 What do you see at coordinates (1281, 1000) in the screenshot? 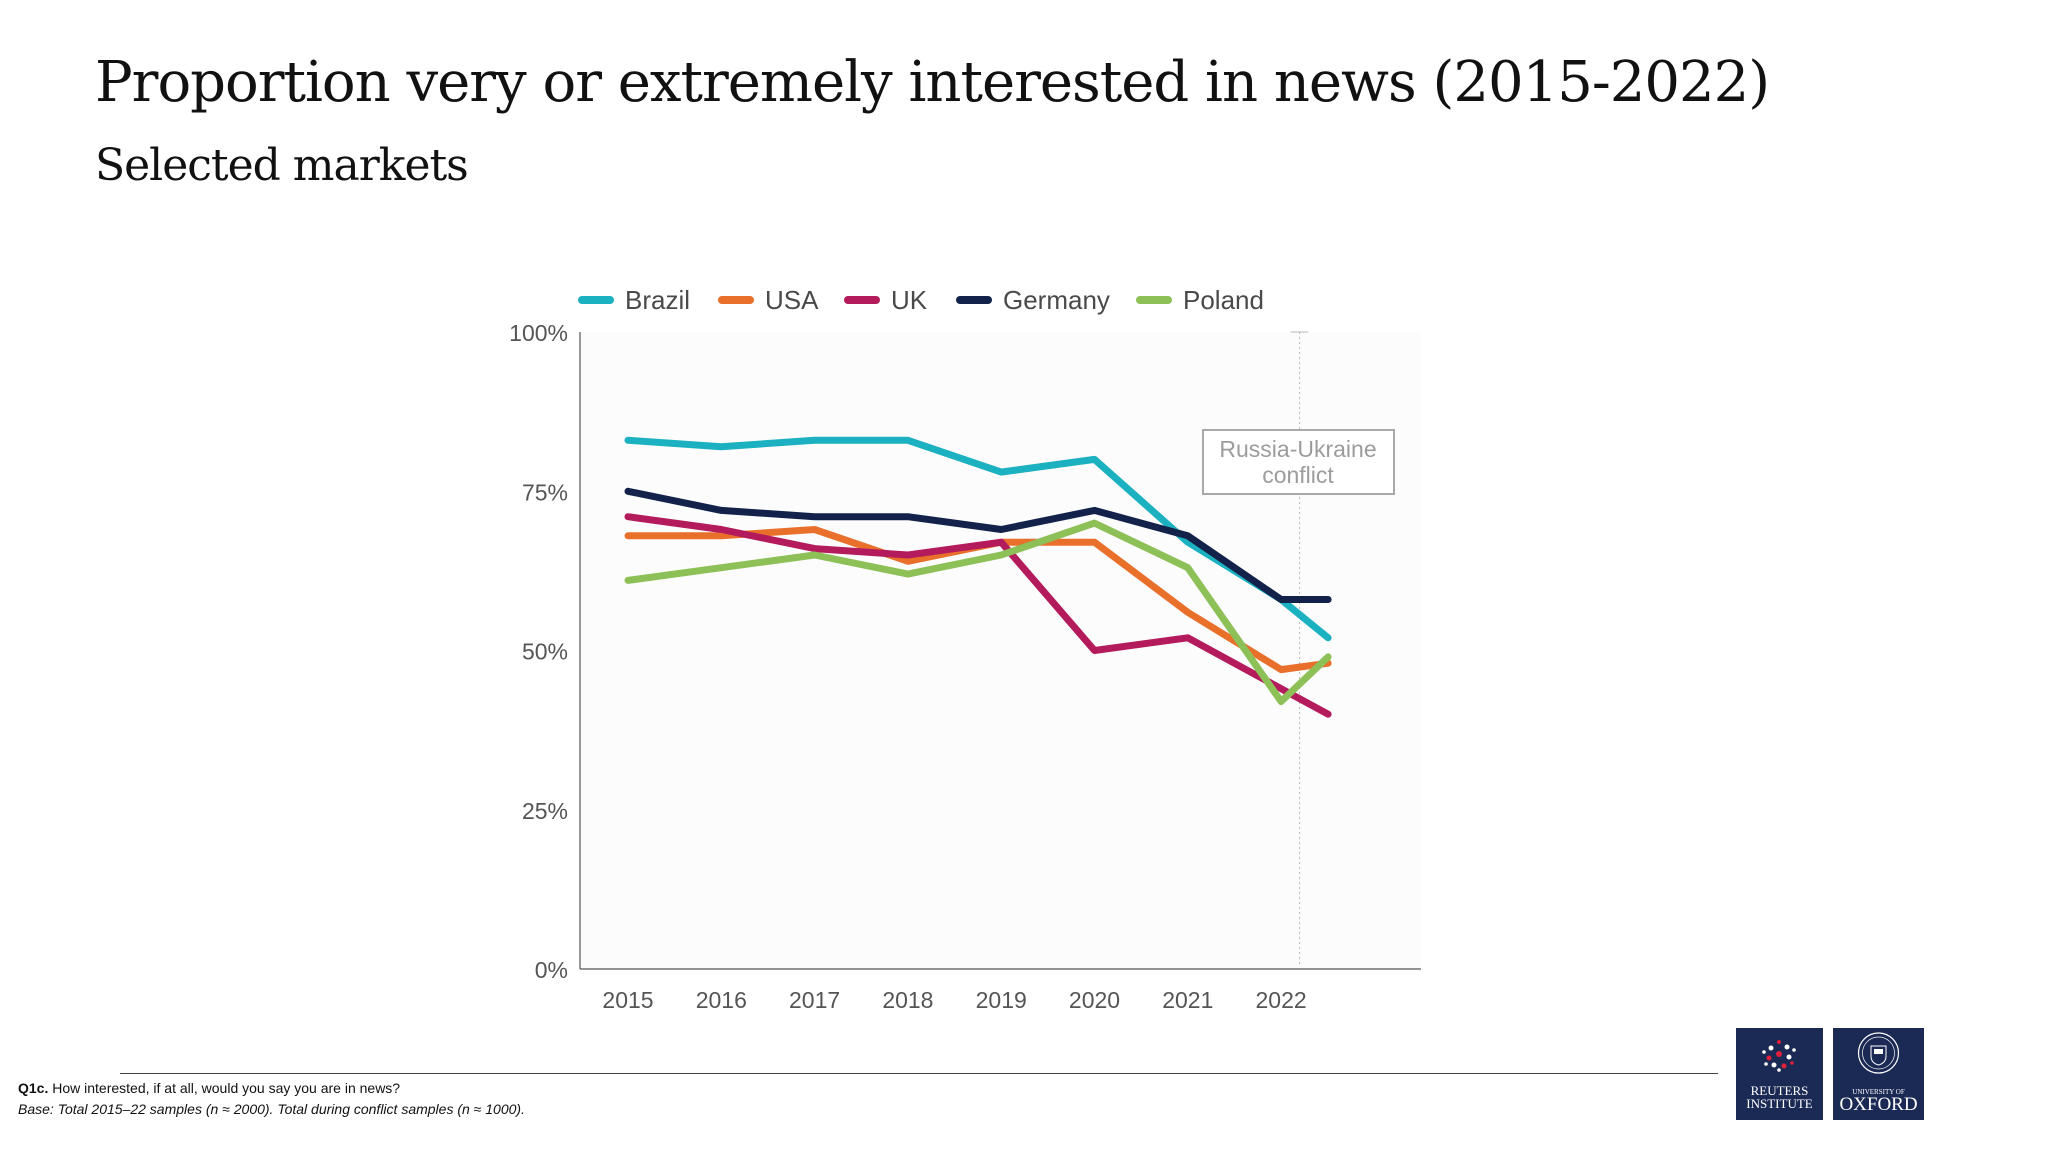
I see `x-tick-label: 2022` at bounding box center [1281, 1000].